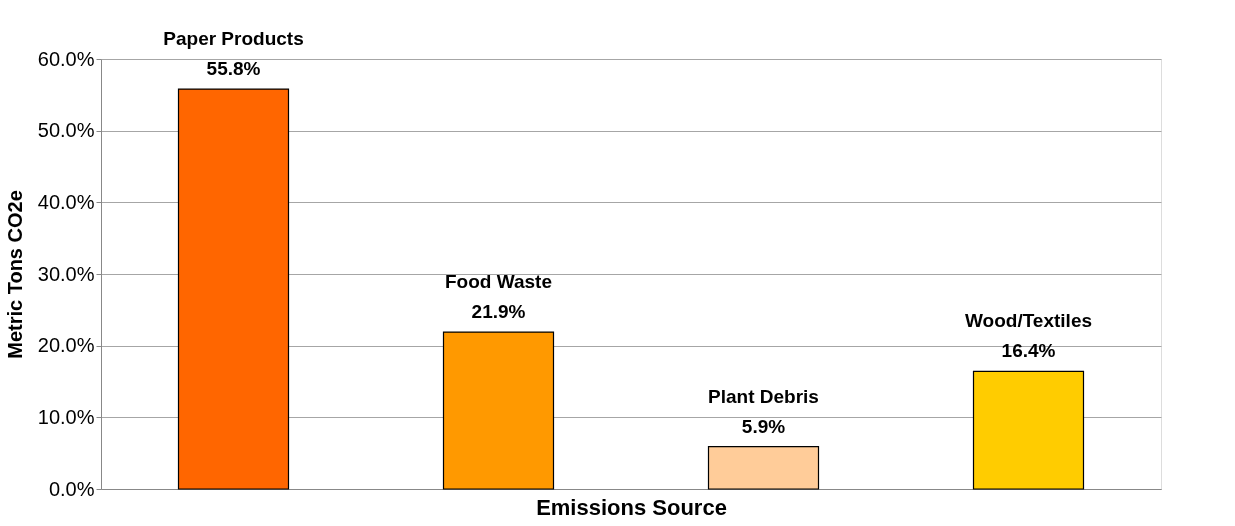 This screenshot has height=526, width=1235. I want to click on data-label: 21.9%, so click(498, 312).